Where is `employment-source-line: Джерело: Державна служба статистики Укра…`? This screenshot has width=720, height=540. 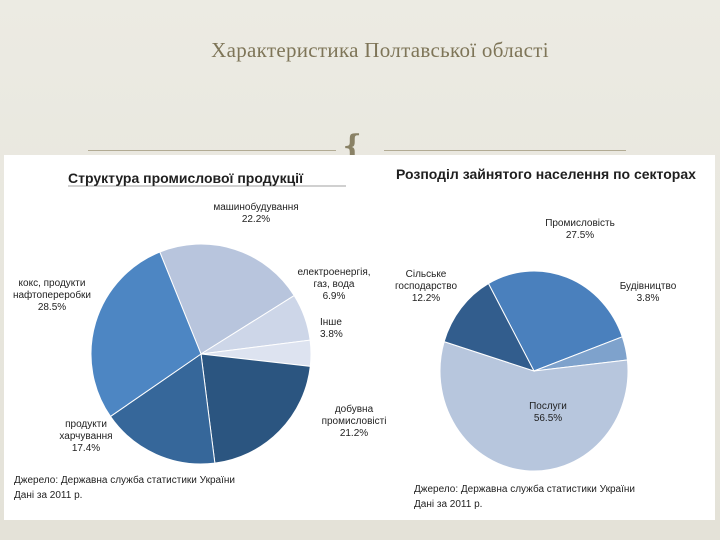 employment-source-line: Джерело: Державна служба статистики Укра… is located at coordinates (524, 489).